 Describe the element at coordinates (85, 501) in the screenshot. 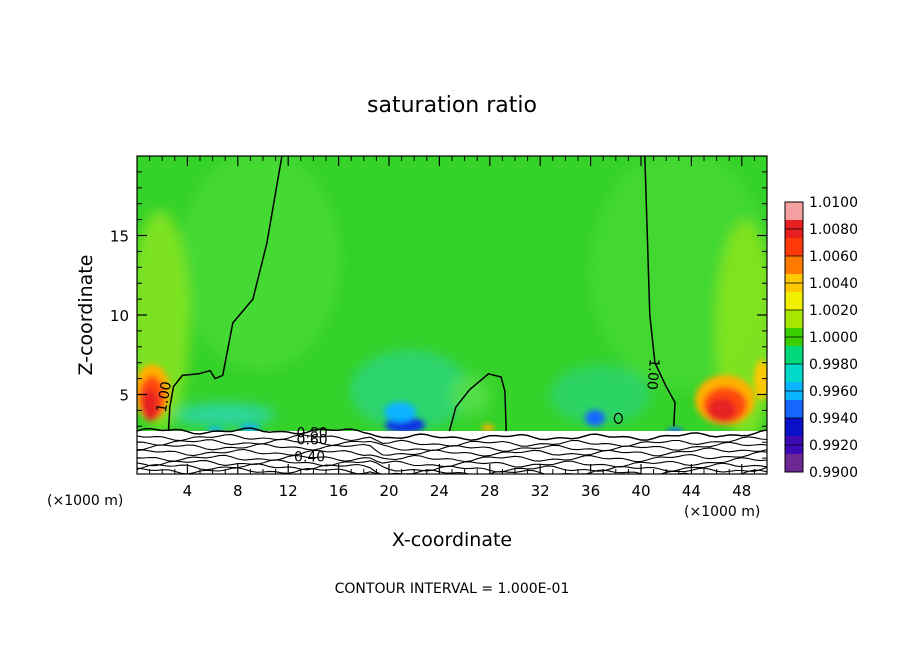

I see `x-unit-left: (×1000 m)` at that location.